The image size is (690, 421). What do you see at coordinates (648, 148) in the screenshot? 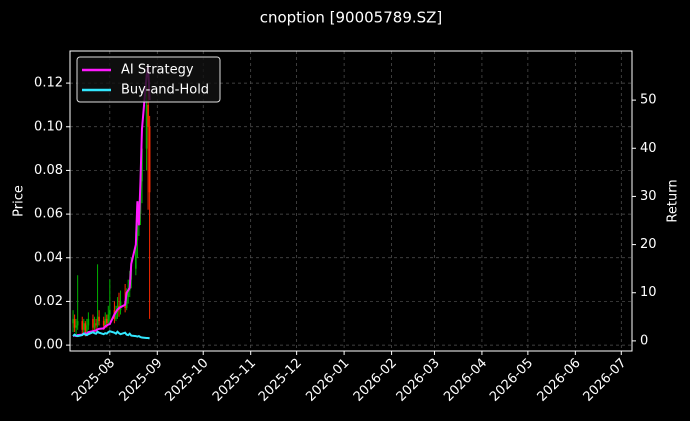
I see `y2-tick-label: 40` at bounding box center [648, 148].